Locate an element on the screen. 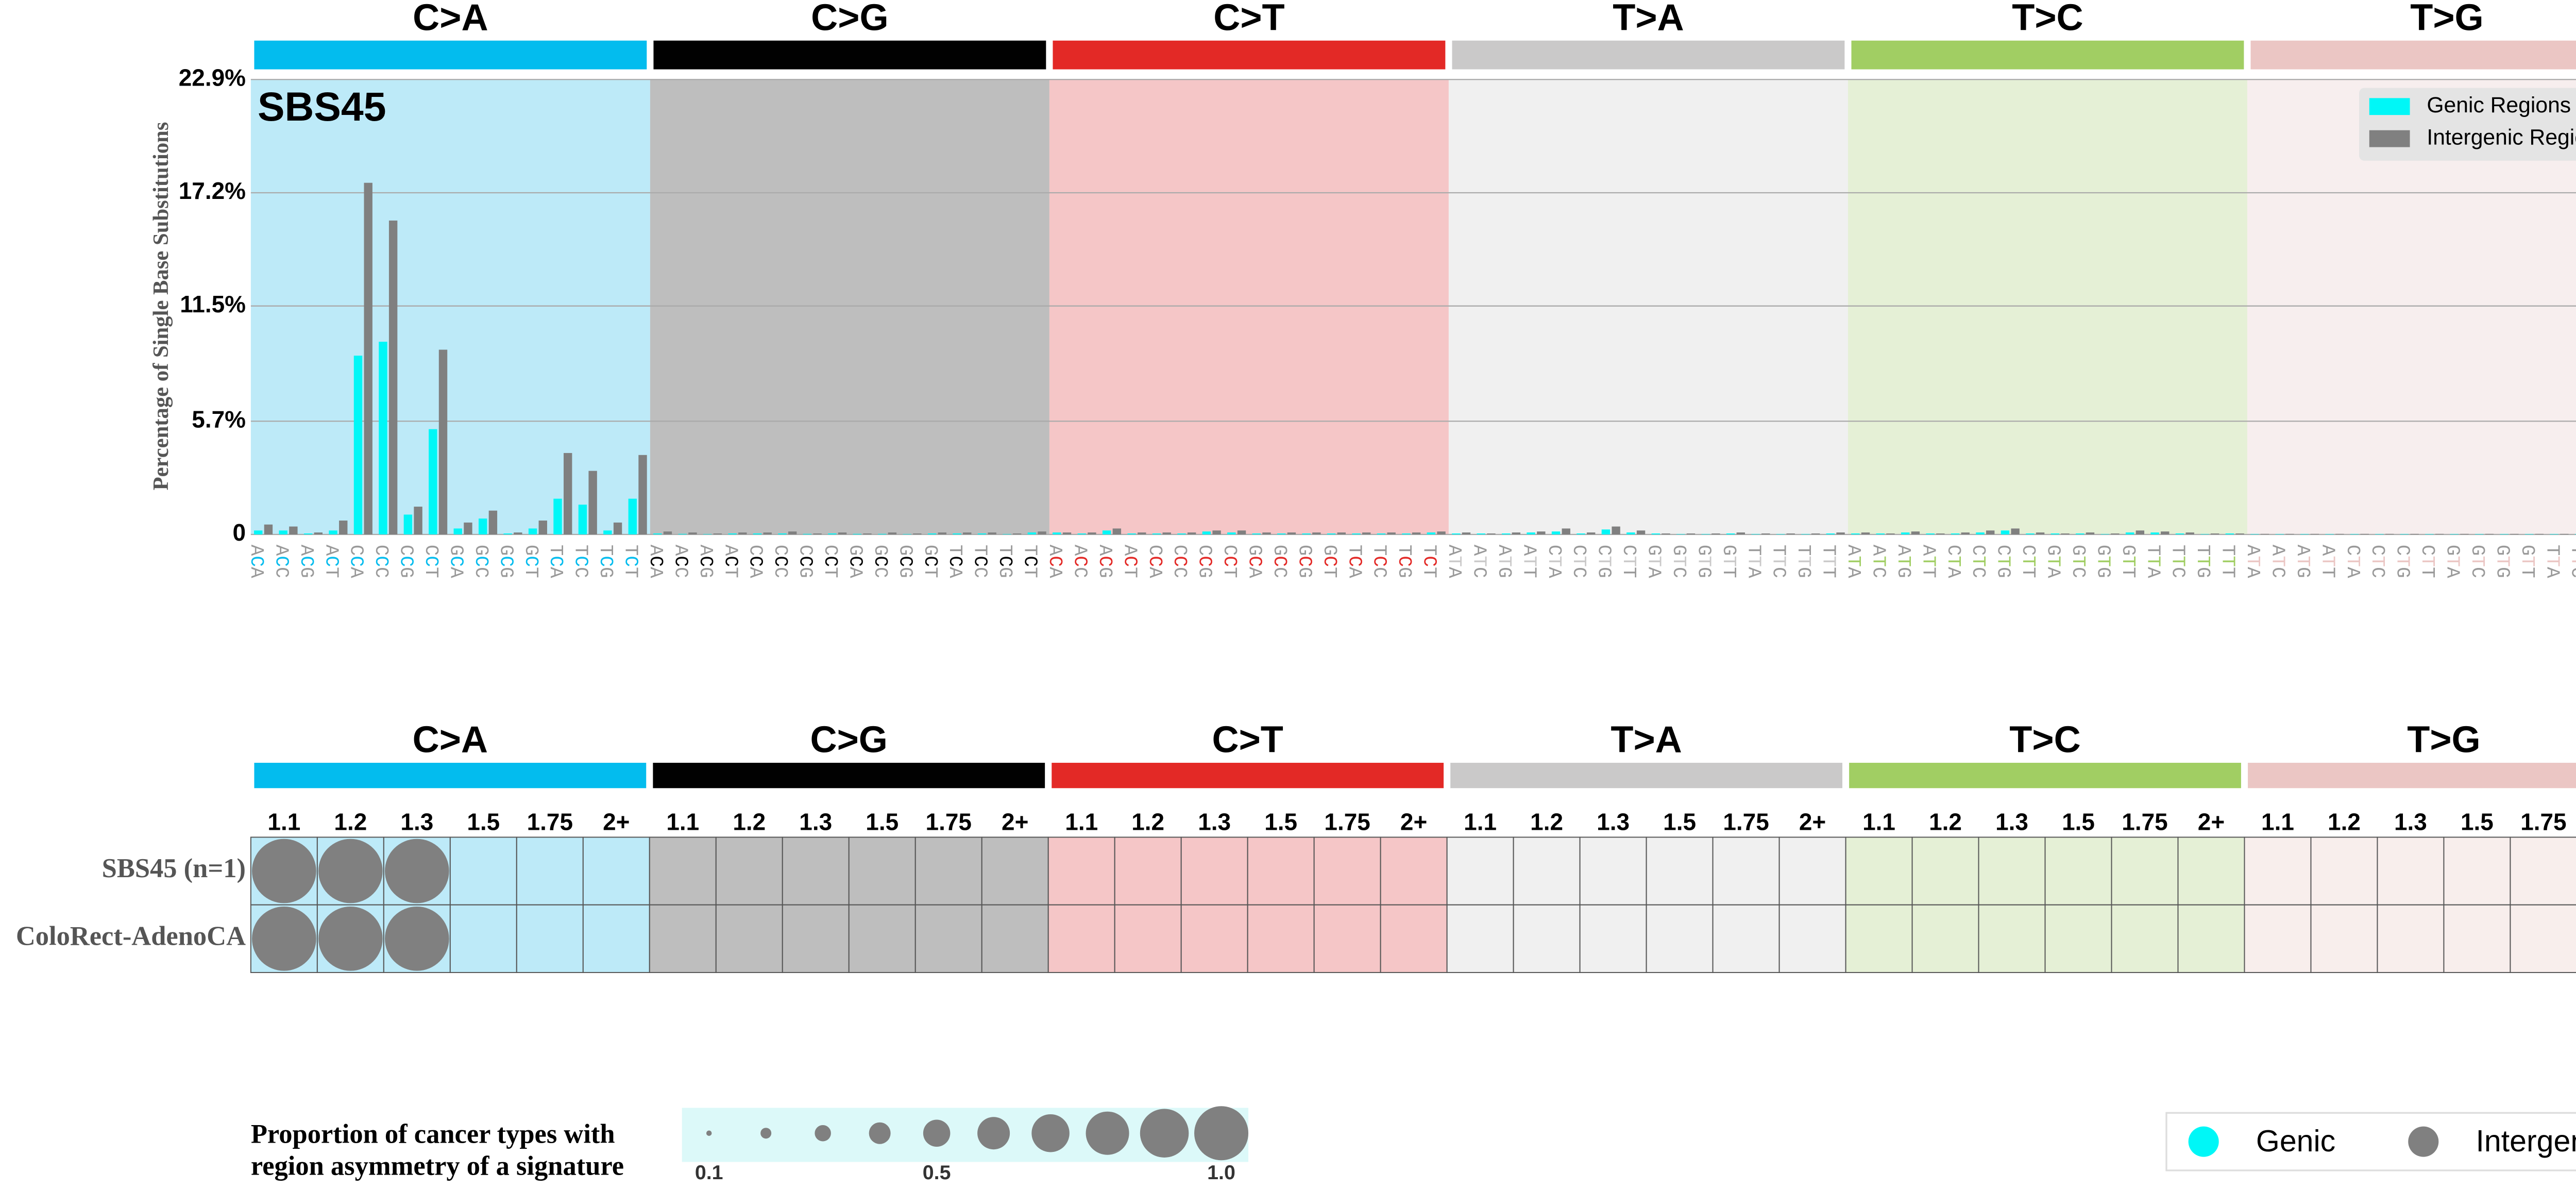 Image resolution: width=2576 pixels, height=1189 pixels. y-axis-label: Percentage of Single Base Substitutions is located at coordinates (161, 307).